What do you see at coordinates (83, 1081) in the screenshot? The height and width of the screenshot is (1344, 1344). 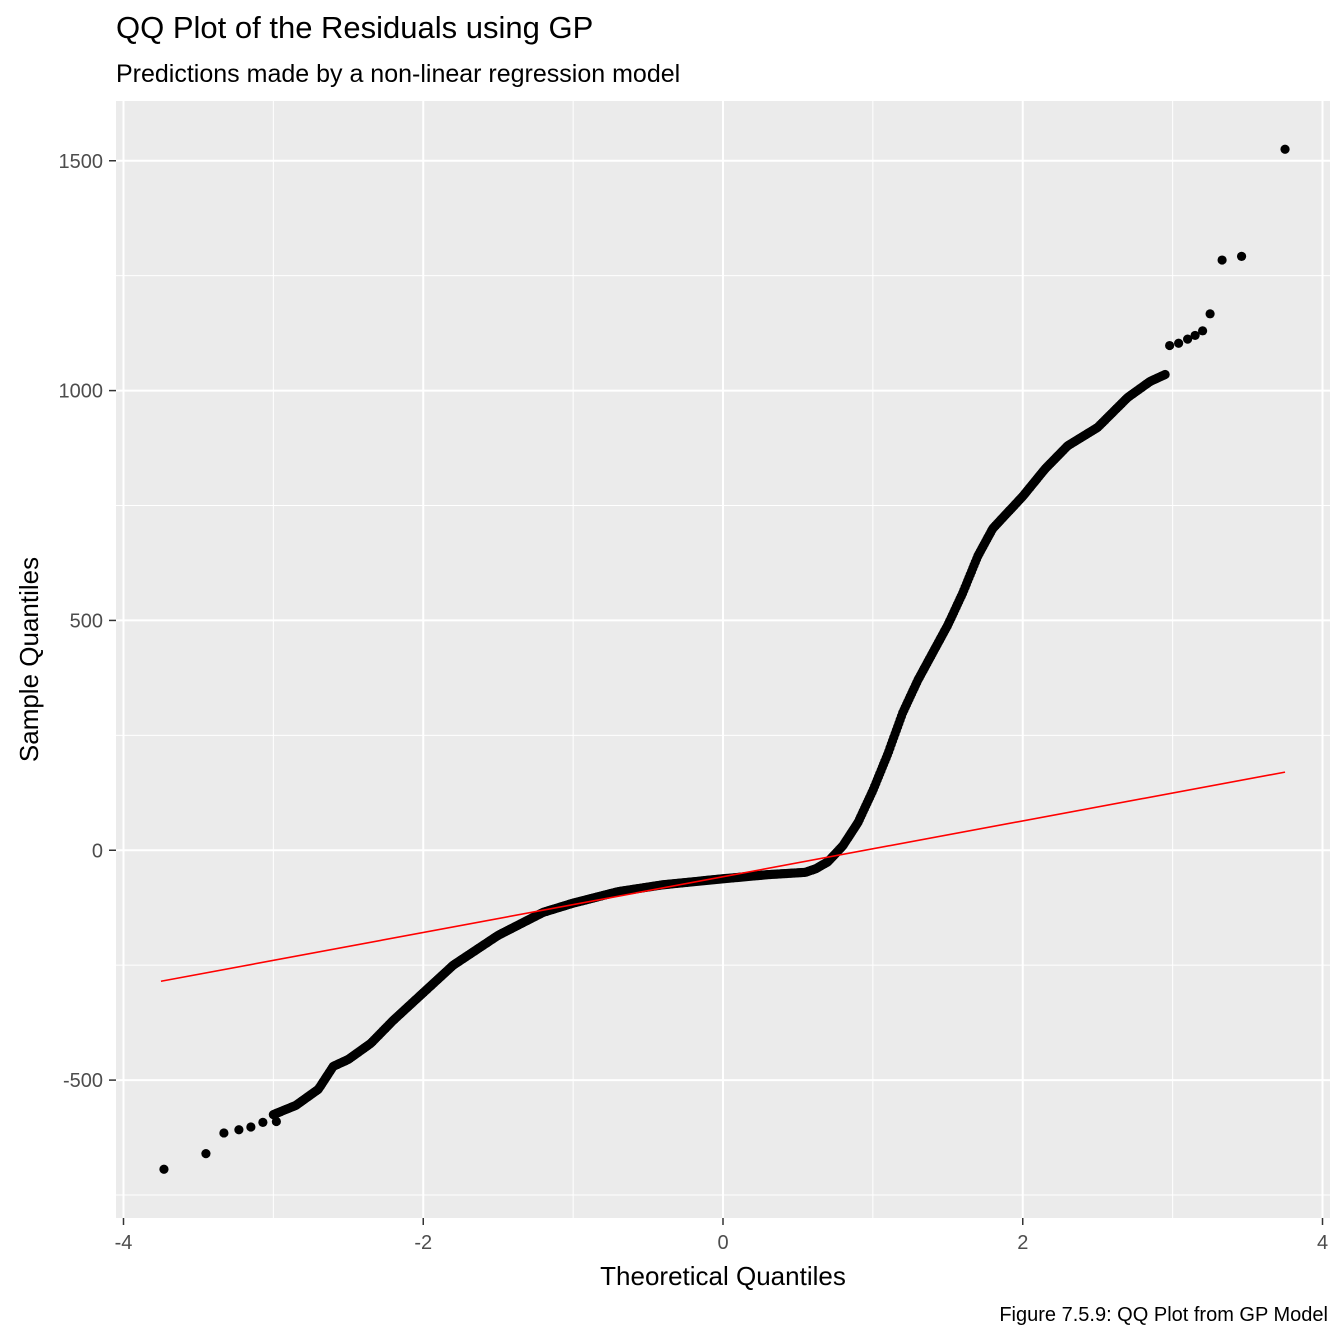 I see `y-tick-label: -500` at bounding box center [83, 1081].